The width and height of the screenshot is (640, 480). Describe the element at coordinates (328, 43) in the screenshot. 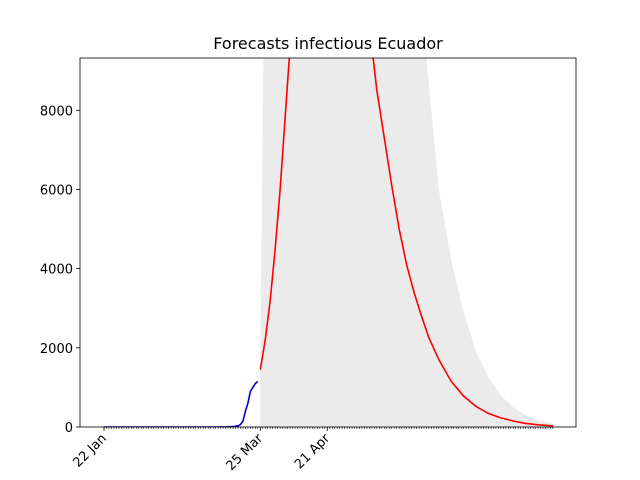

I see `chart-title: Forecasts infectious Ecuador` at that location.